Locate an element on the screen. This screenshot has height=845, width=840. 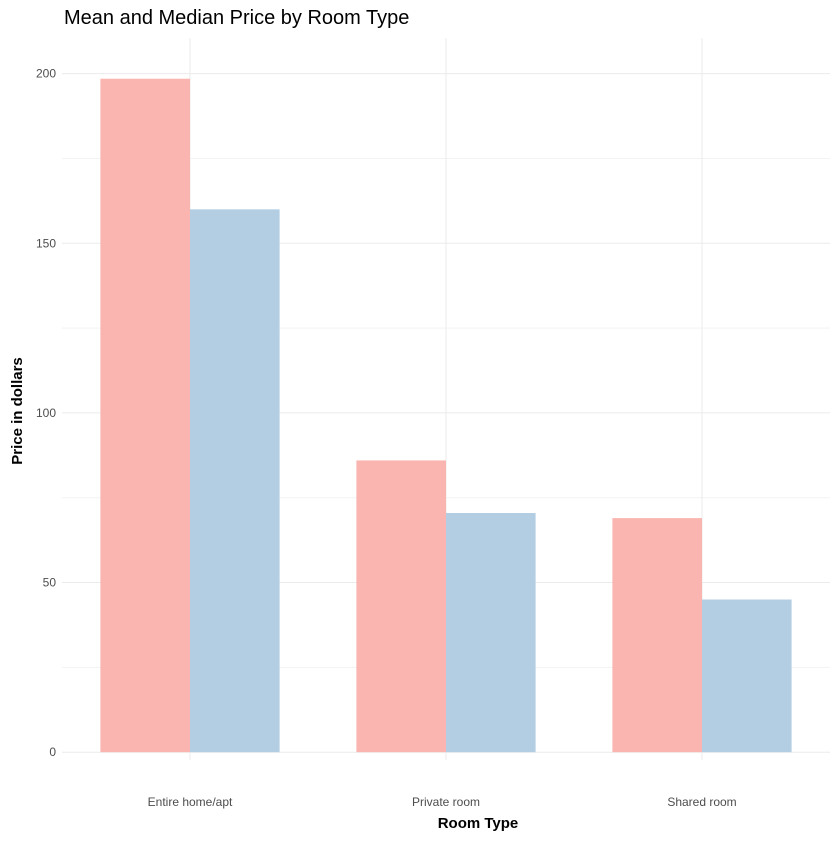
x-tick-label: Entire home/apt is located at coordinates (190, 802).